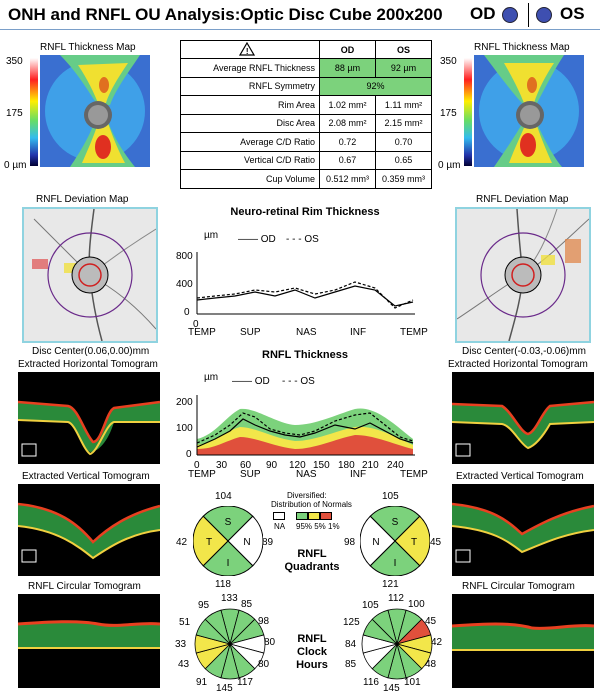 The width and height of the screenshot is (600, 698). I want to click on right-vertical-tomogram, so click(523, 530).